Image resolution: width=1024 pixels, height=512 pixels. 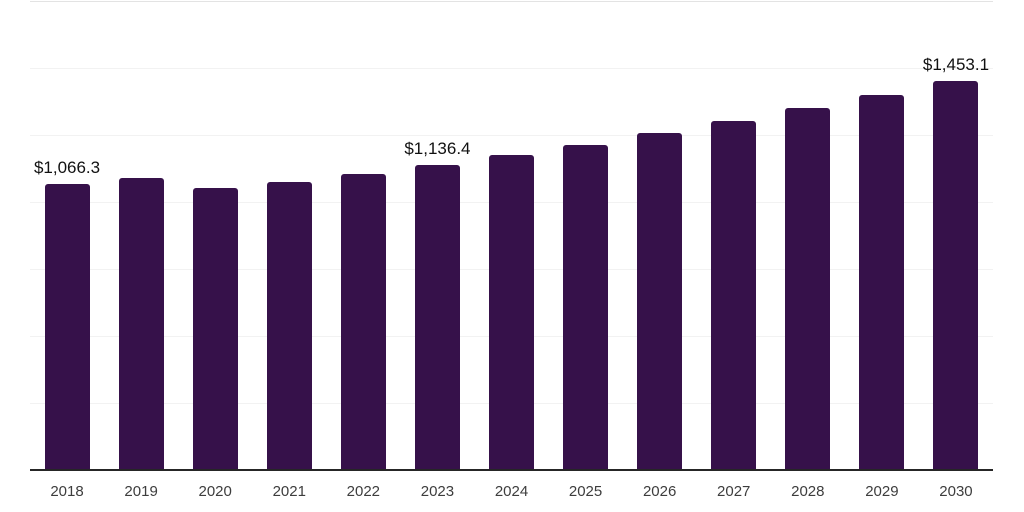 What do you see at coordinates (363, 491) in the screenshot?
I see `x-tick-2022: 2022` at bounding box center [363, 491].